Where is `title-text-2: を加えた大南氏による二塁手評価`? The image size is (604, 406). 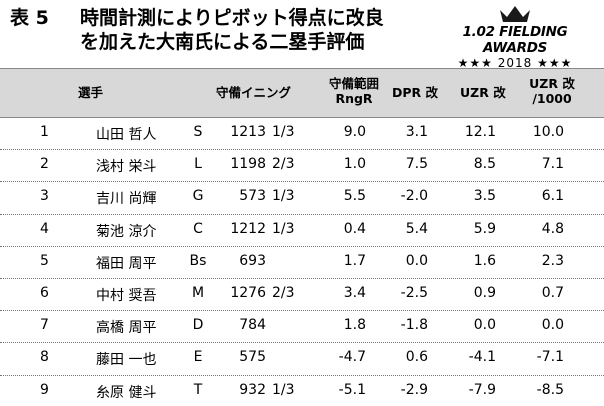
title-text-2: を加えた大南氏による二塁手評価 is located at coordinates (222, 42).